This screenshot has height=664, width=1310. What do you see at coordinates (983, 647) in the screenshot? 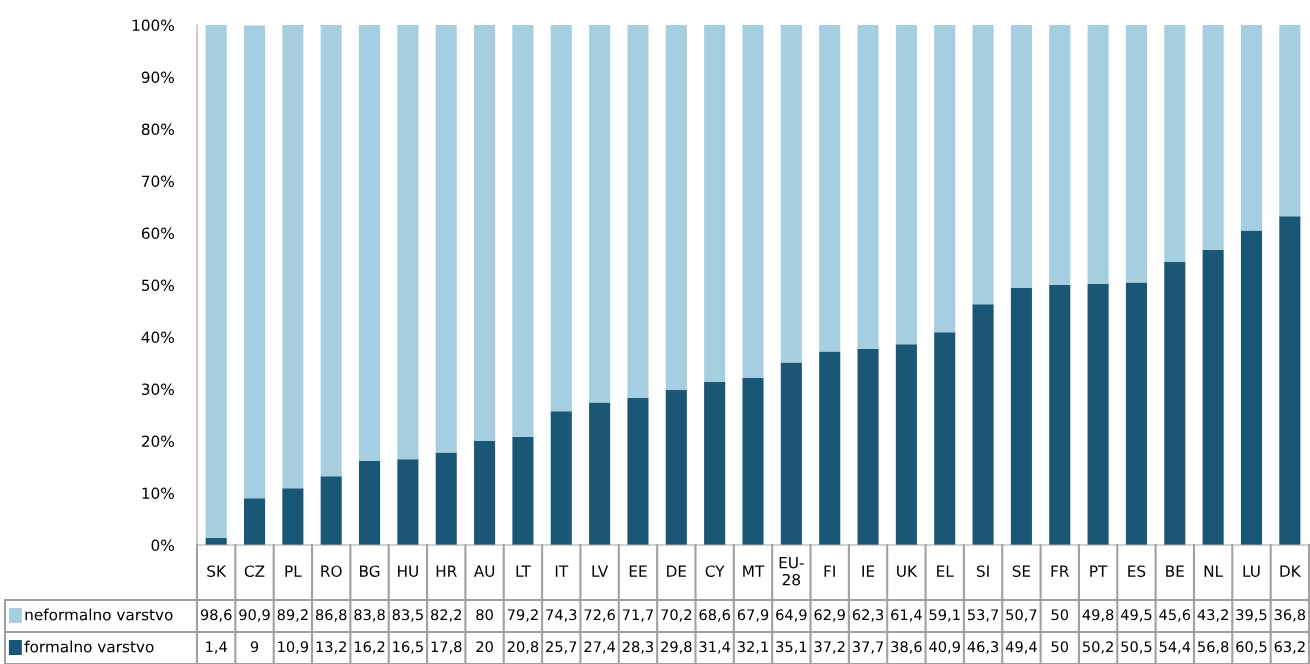
I see `data-label: 46,3` at bounding box center [983, 647].